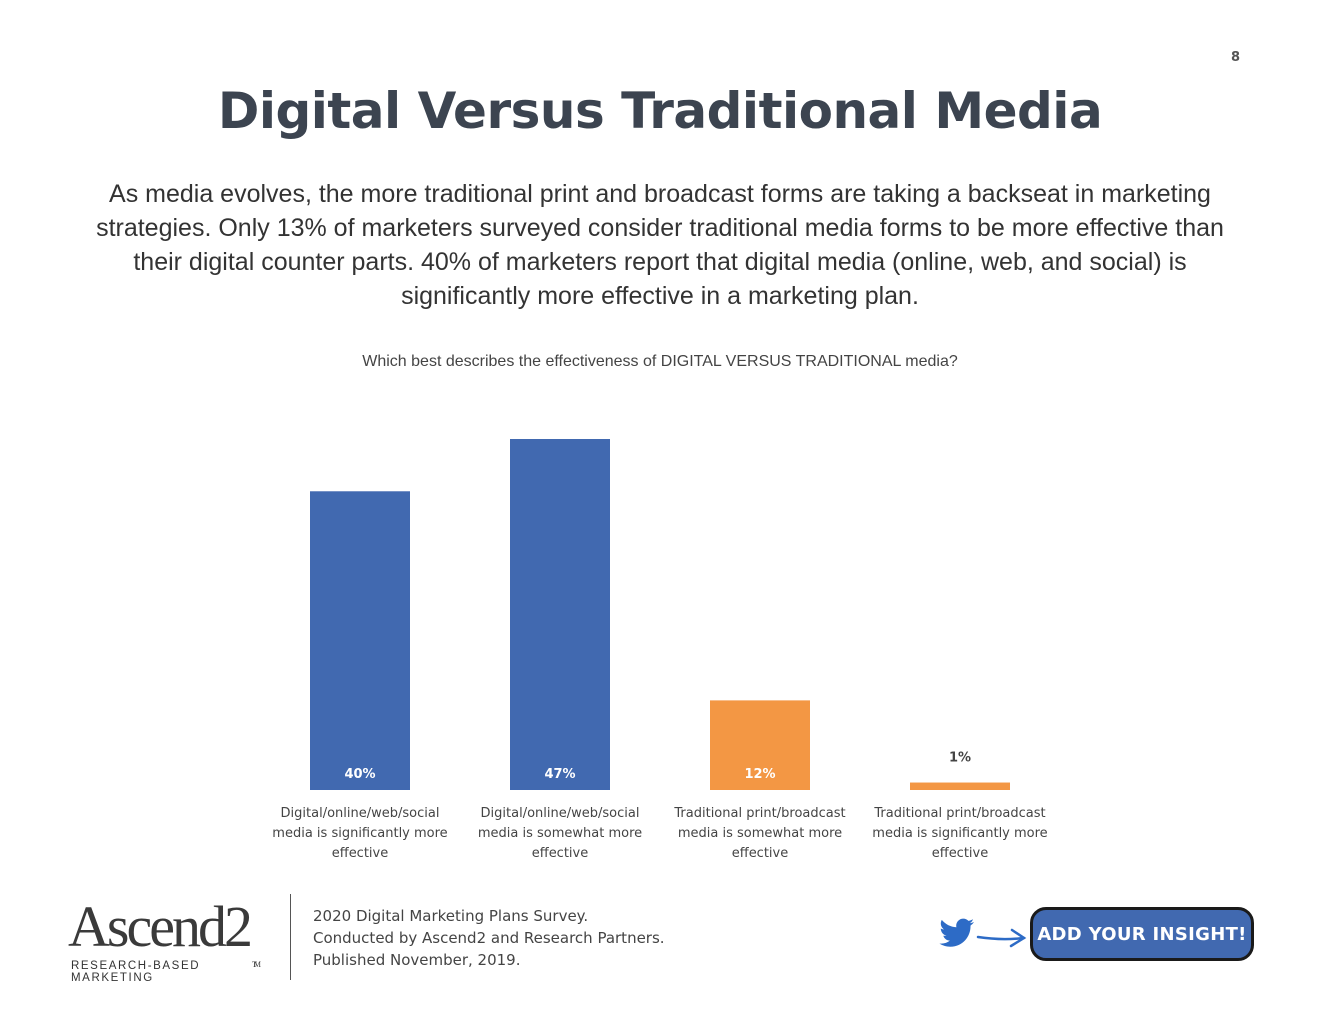 The width and height of the screenshot is (1320, 1020). What do you see at coordinates (559, 774) in the screenshot?
I see `data-label: 47%` at bounding box center [559, 774].